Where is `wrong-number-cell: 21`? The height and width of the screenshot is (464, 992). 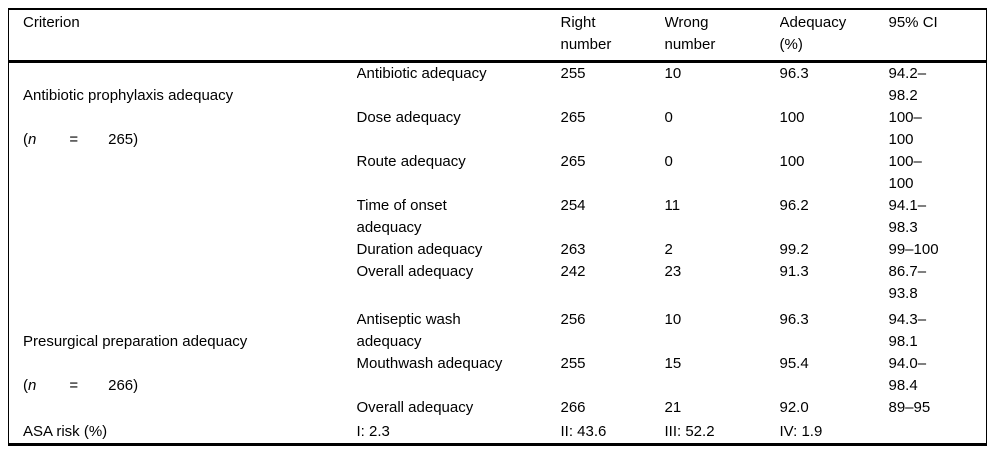 wrong-number-cell: 21 is located at coordinates (673, 407).